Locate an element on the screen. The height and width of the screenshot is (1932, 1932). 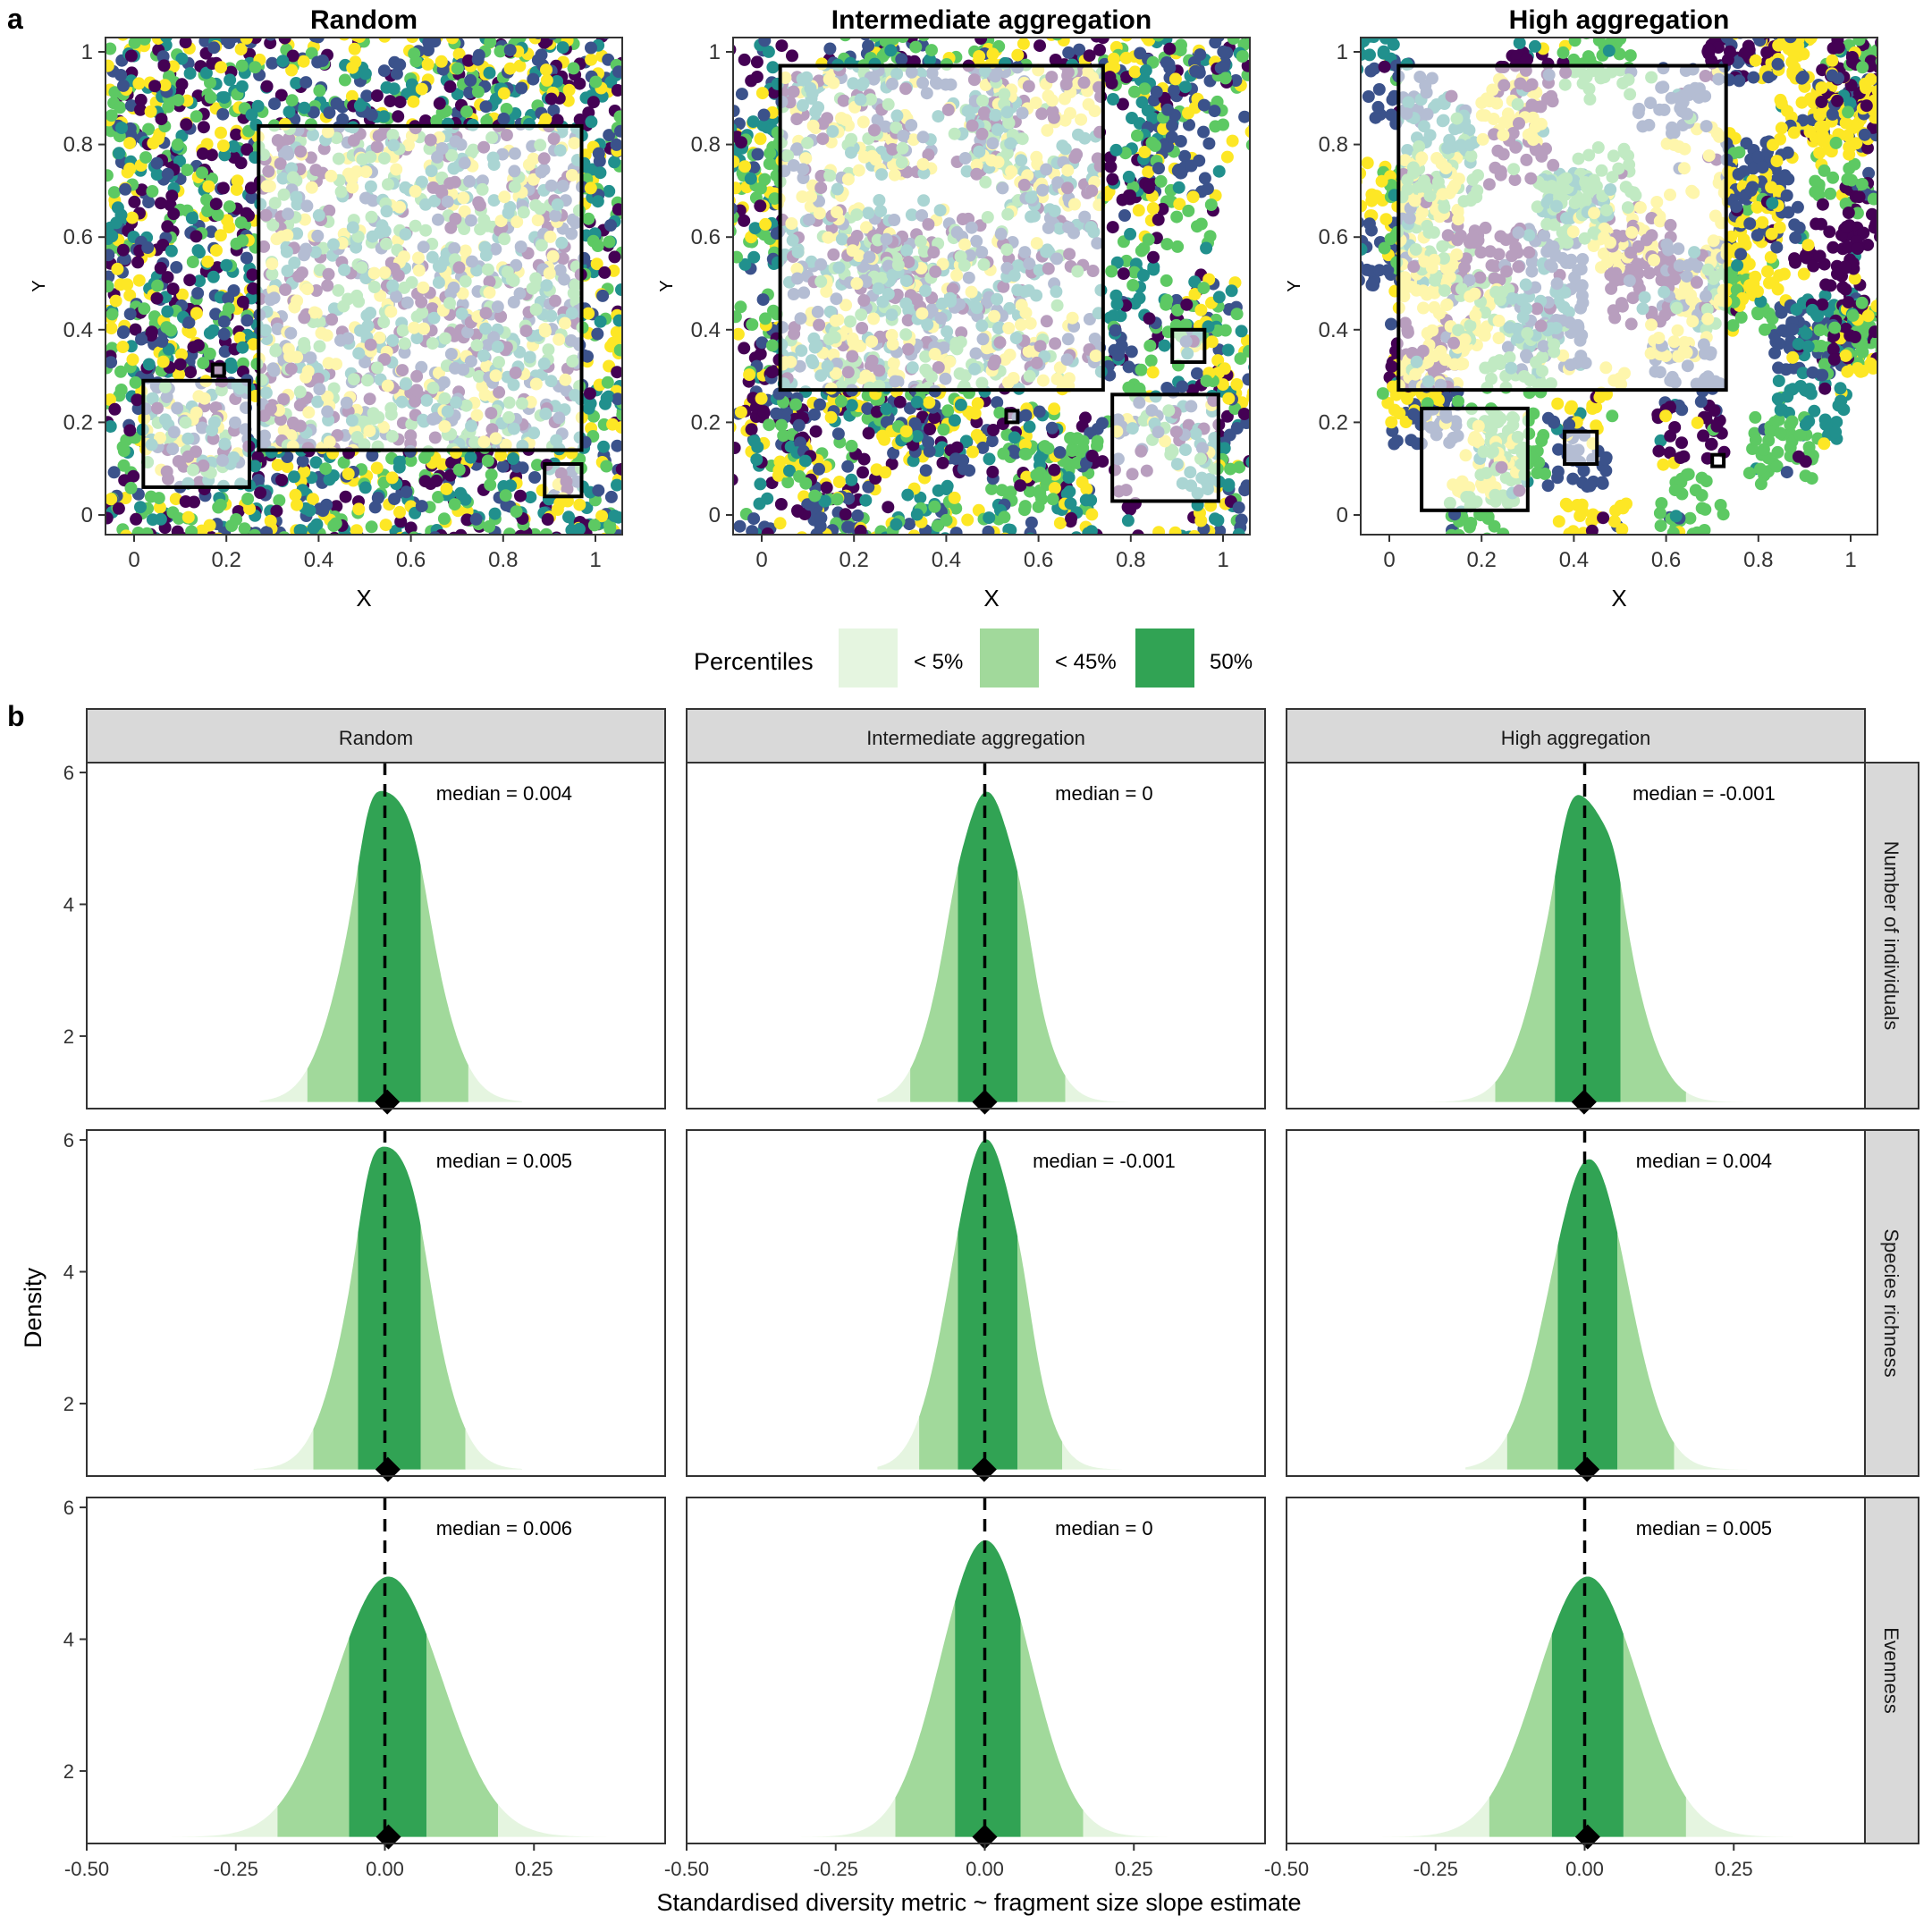
fragment-rect is located at coordinates (218, 370).